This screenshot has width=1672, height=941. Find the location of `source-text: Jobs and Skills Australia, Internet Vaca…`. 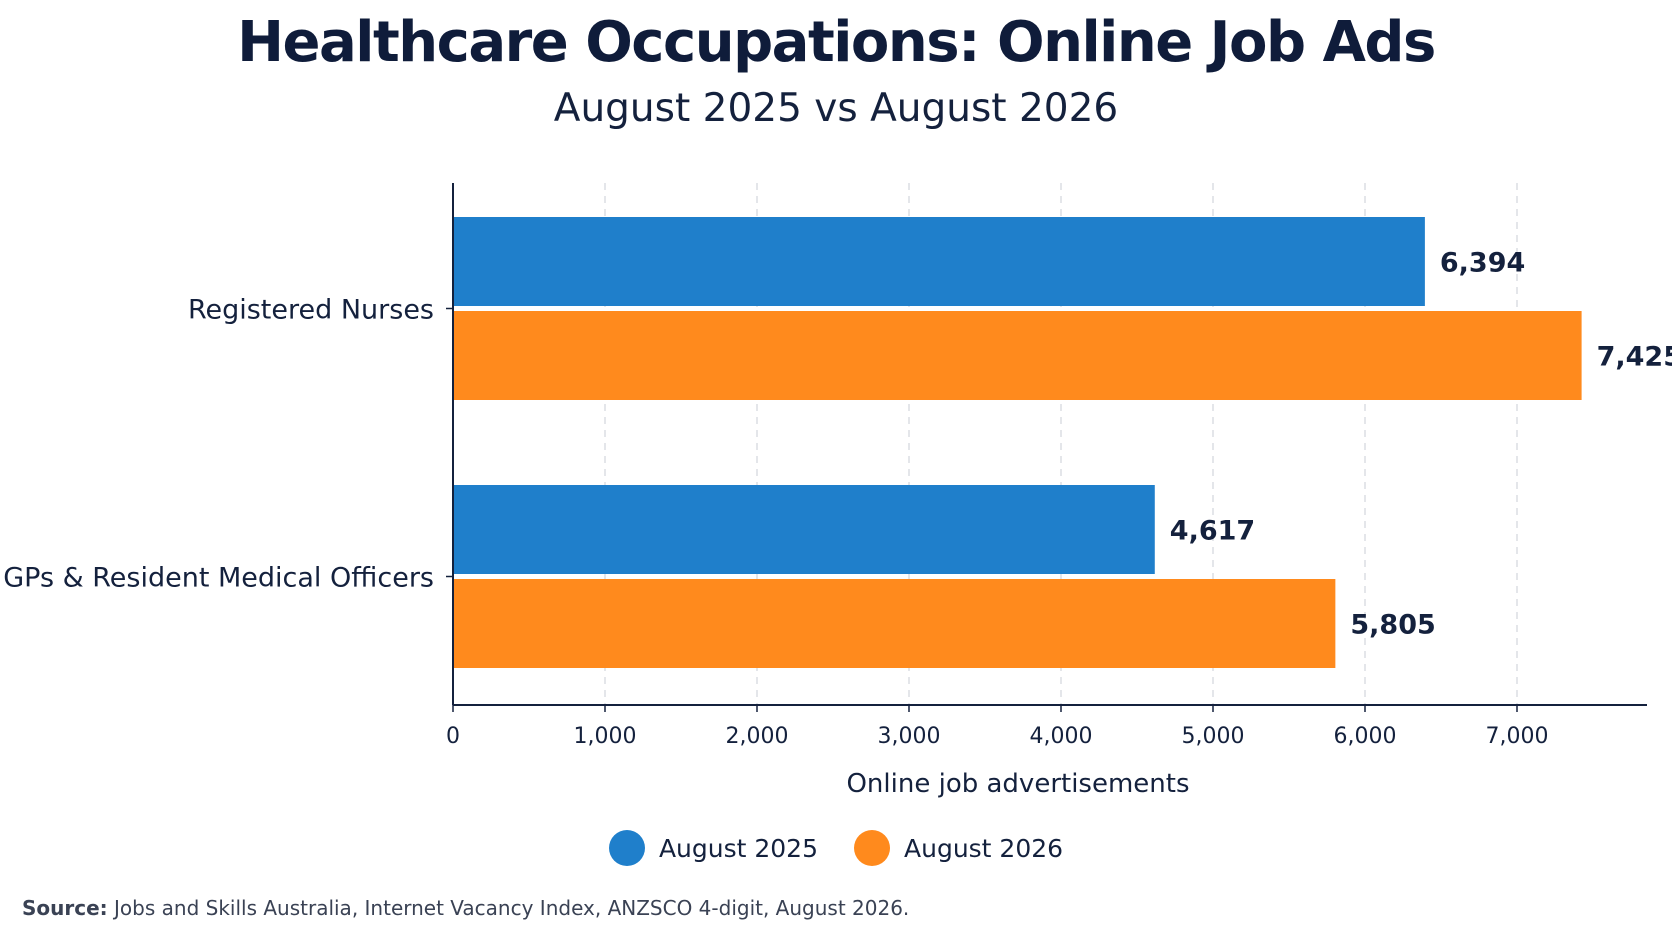

source-text: Jobs and Skills Australia, Internet Vaca… is located at coordinates (508, 908).